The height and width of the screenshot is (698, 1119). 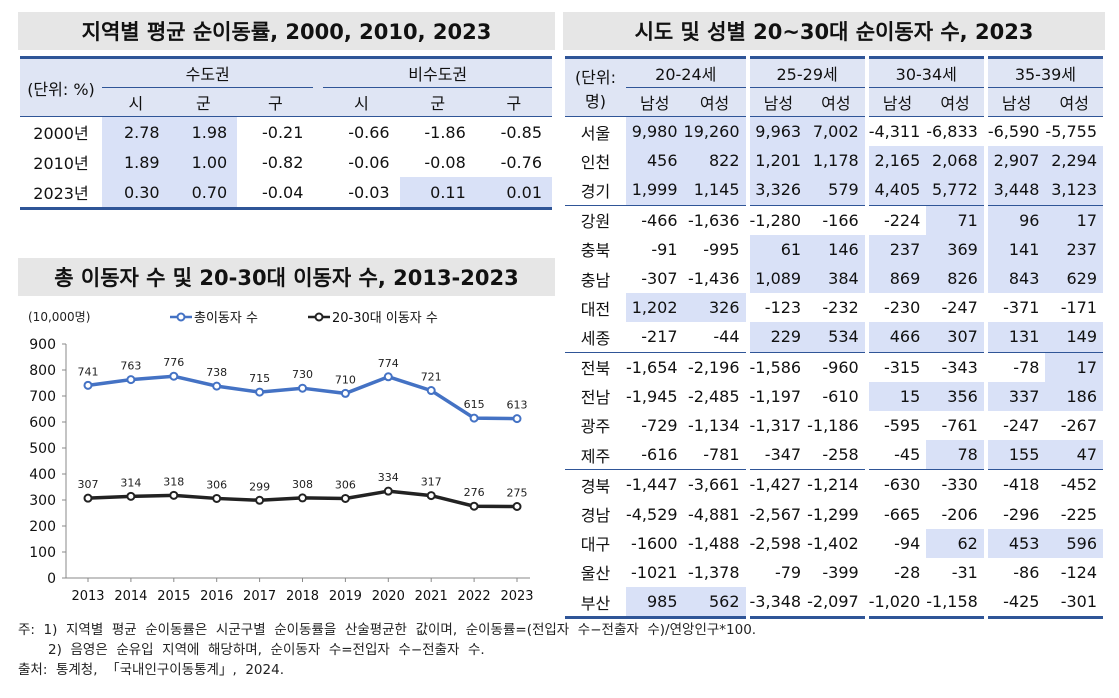 I want to click on table-cell: 1.98, so click(x=203, y=131).